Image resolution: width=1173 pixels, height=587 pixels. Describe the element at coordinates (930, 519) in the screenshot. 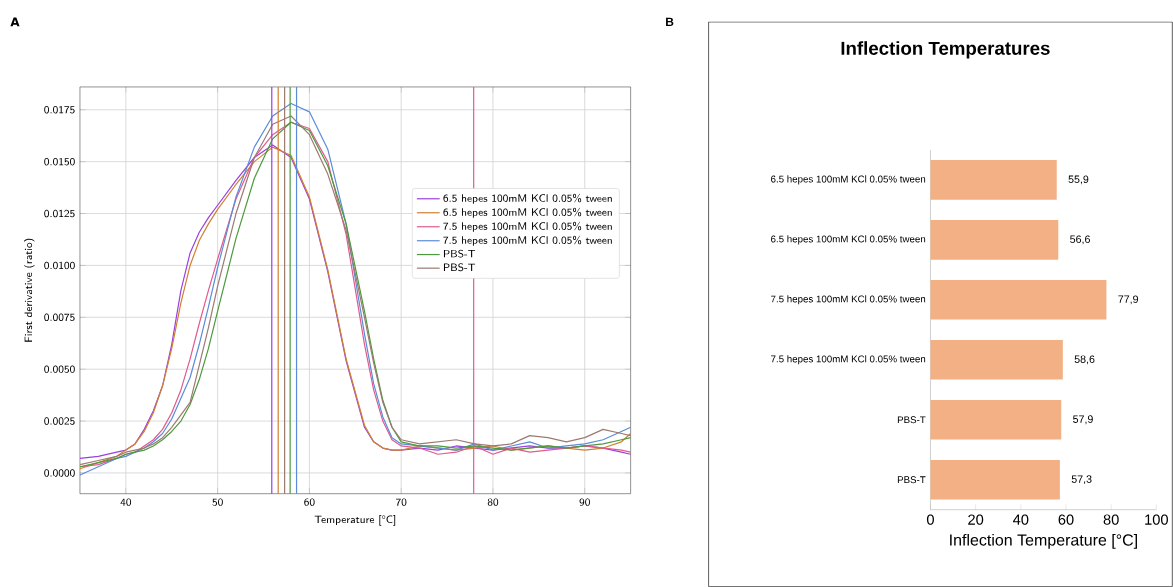

I see `x-tick-label: 0` at that location.